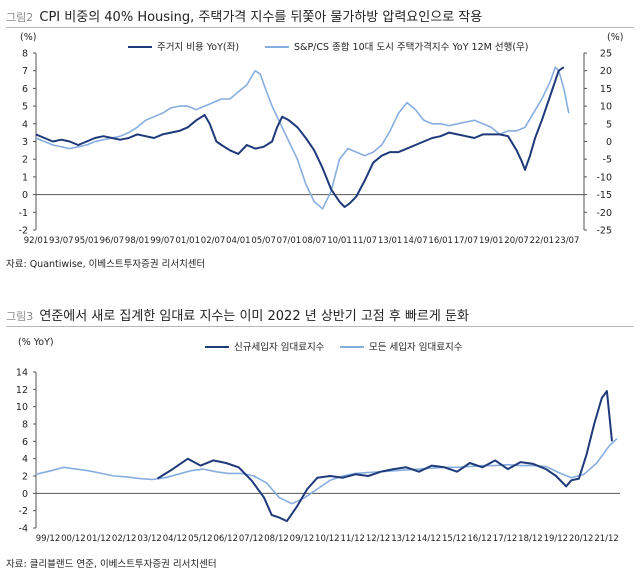 This screenshot has height=574, width=642. What do you see at coordinates (48, 539) in the screenshot?
I see `chart2-x-tick: 99/12` at bounding box center [48, 539].